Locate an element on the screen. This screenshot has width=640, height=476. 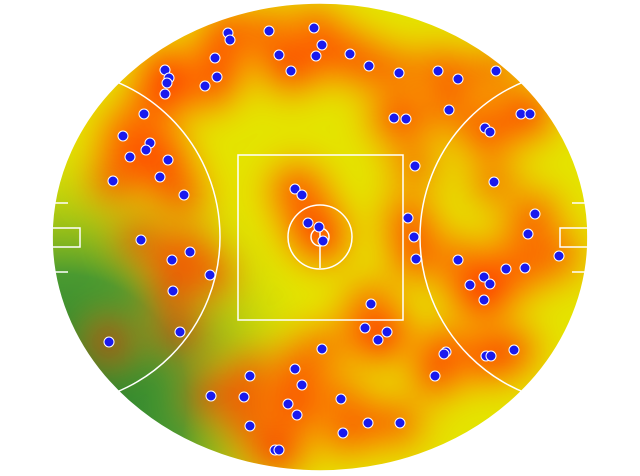
right-goal-square is located at coordinates (574, 237).